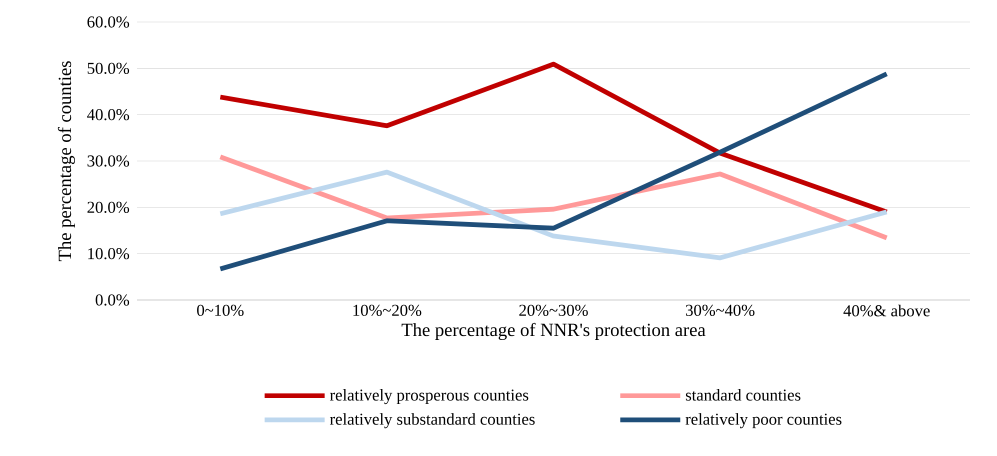  Describe the element at coordinates (429, 396) in the screenshot. I see `legend-label: relatively prosperous counties` at that location.